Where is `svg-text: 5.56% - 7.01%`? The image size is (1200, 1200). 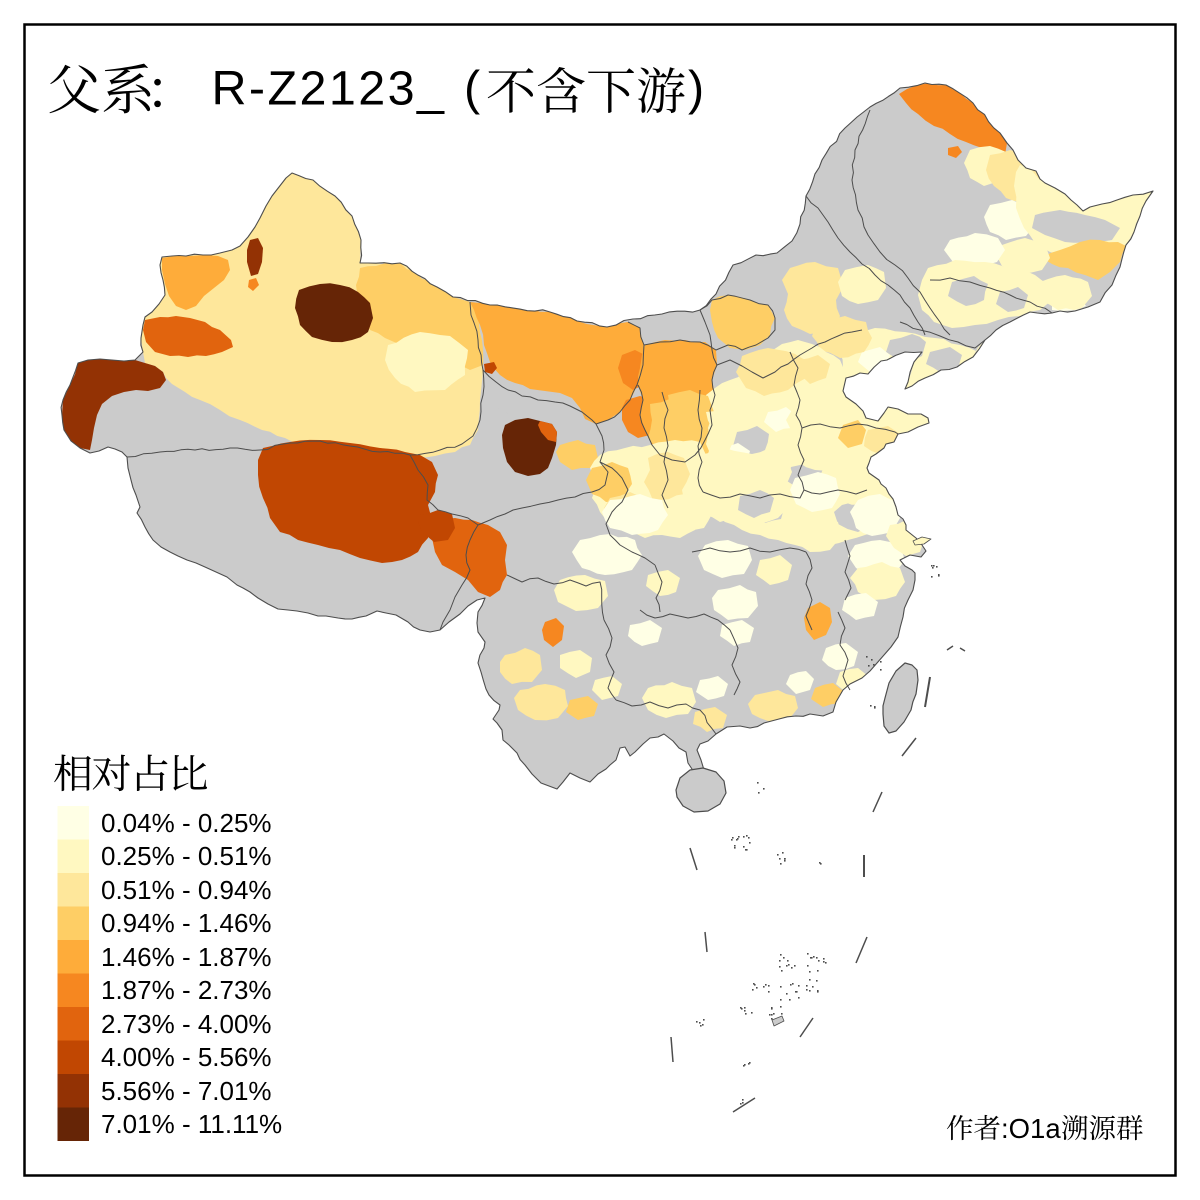
svg-text: 5.56% - 7.01% is located at coordinates (186, 1091).